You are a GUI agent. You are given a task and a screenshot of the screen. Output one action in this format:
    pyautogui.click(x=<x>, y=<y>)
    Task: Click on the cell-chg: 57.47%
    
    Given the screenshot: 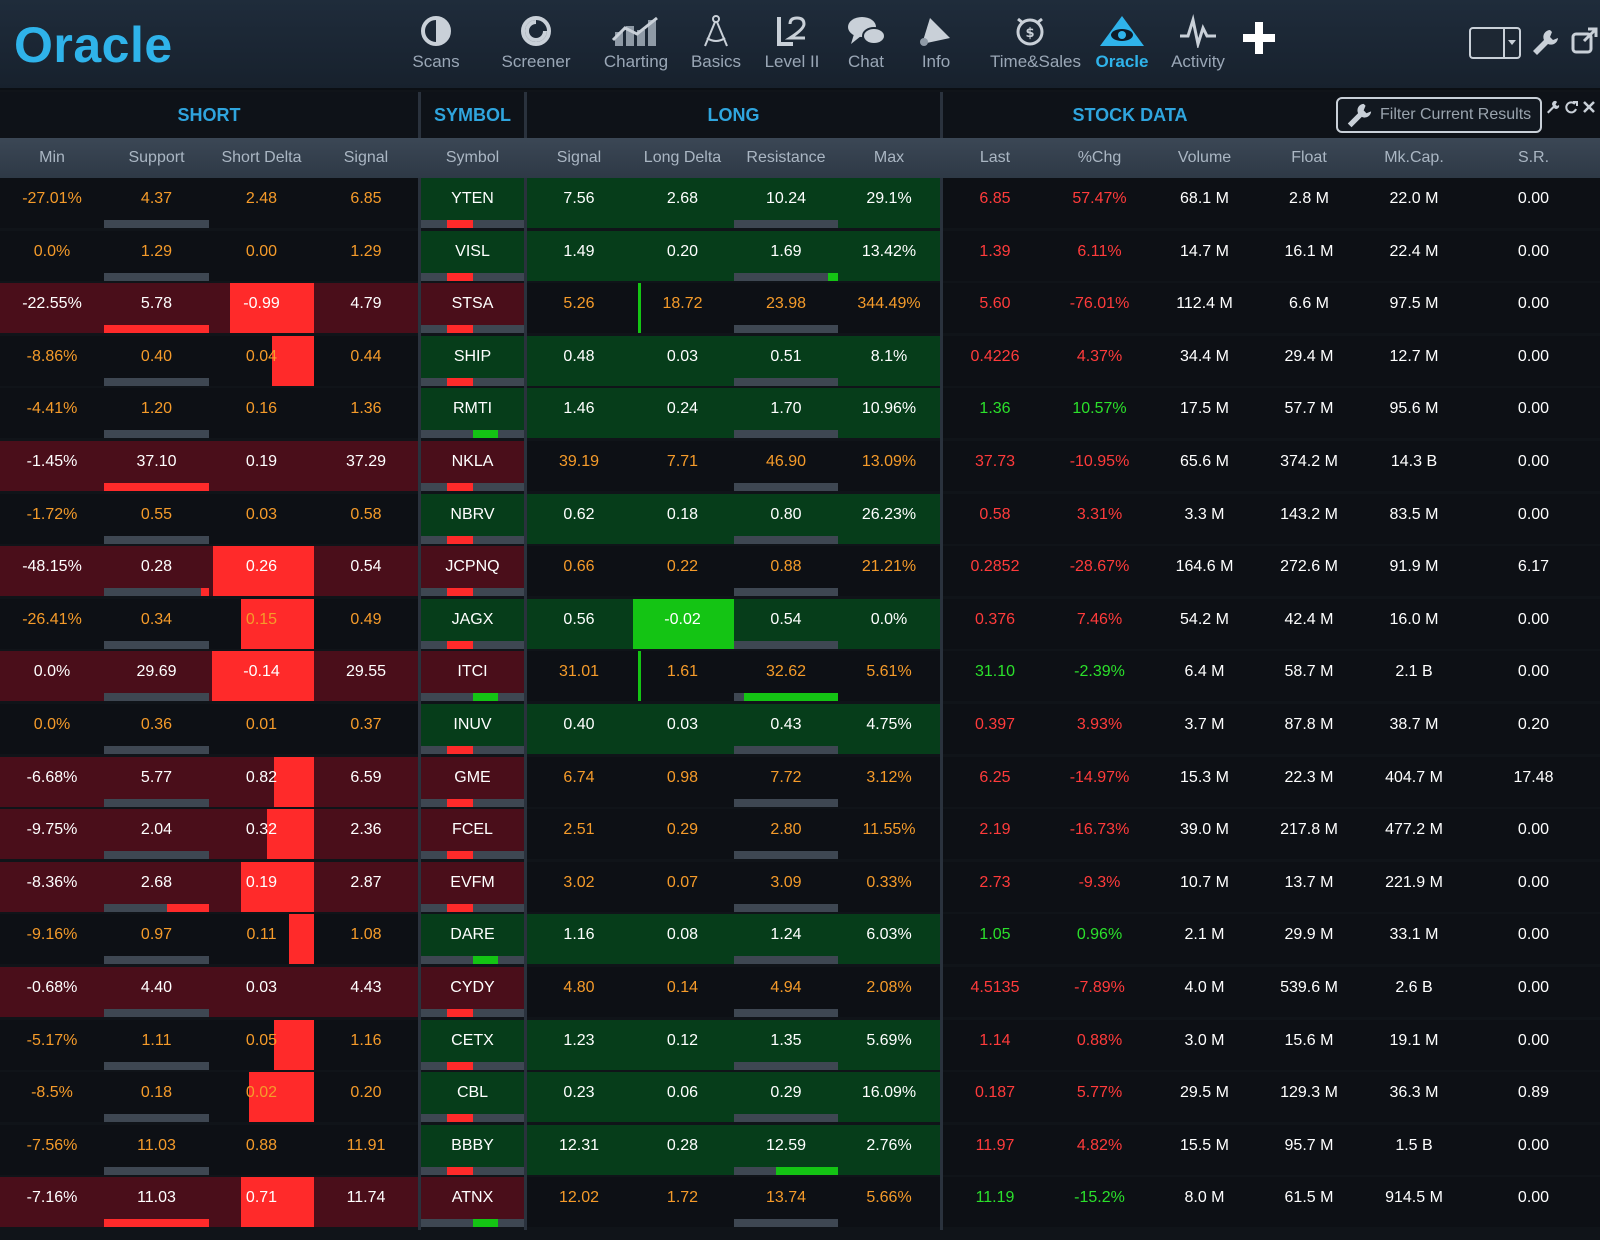 What is the action you would take?
    pyautogui.click(x=1099, y=203)
    